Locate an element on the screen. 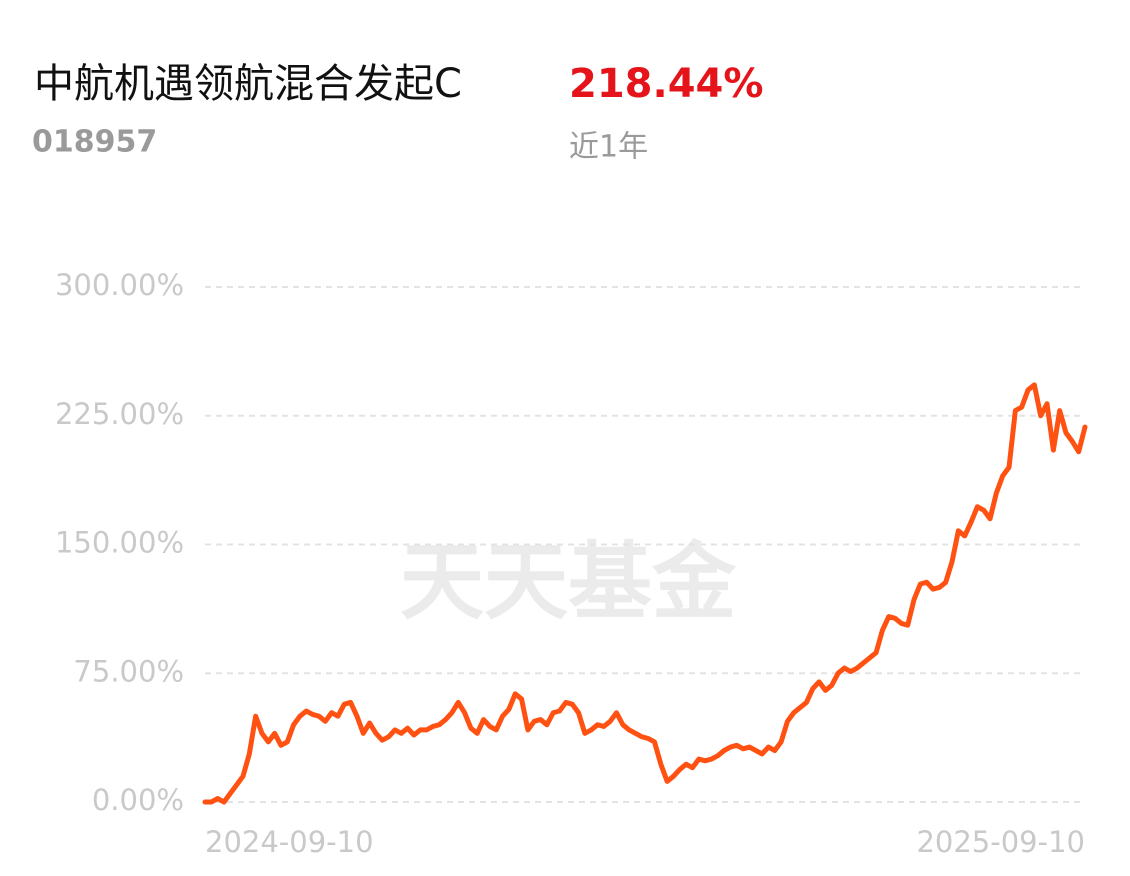 The image size is (1130, 876). x-tick-label: 2025-09-10 is located at coordinates (1000, 842).